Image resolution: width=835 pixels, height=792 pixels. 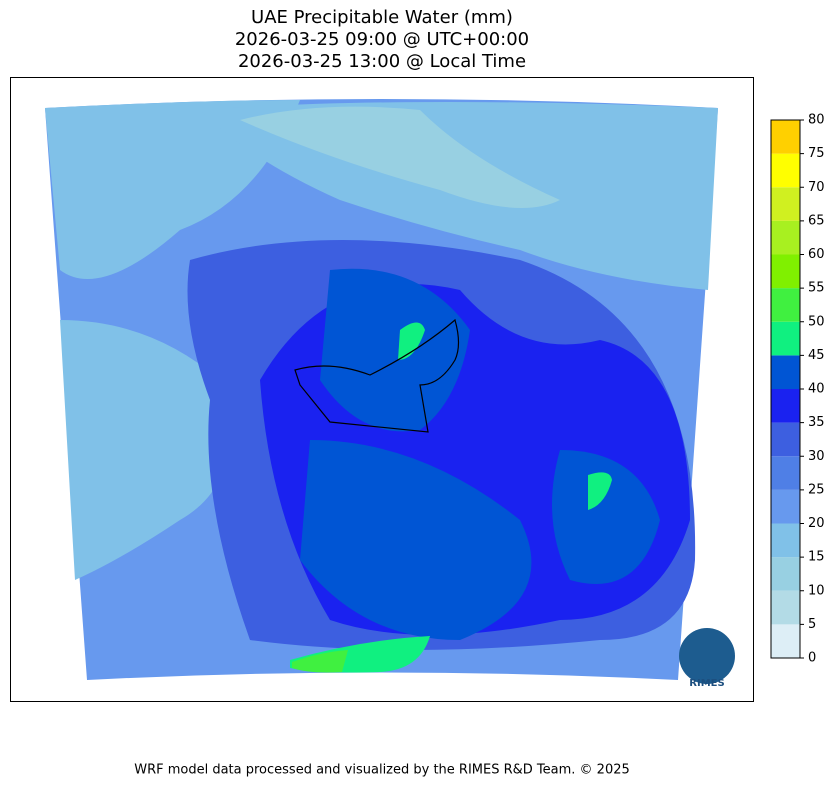 I want to click on tick-label: 40, so click(x=816, y=389).